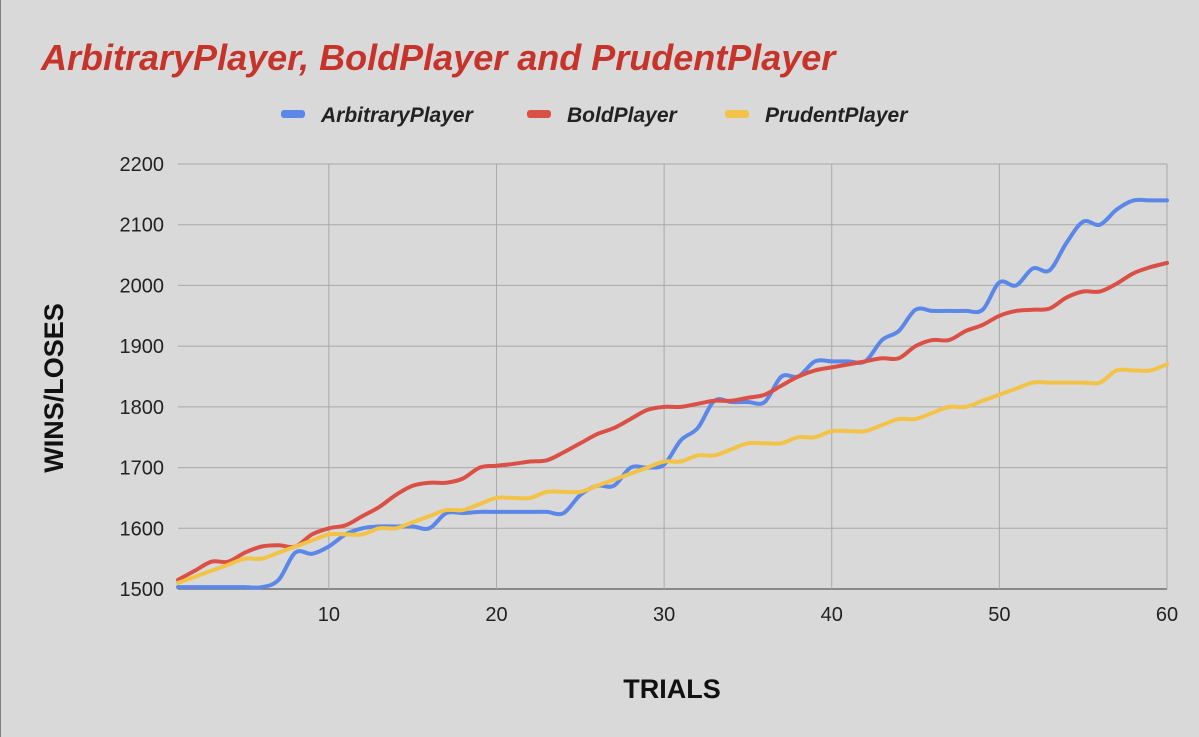 The height and width of the screenshot is (737, 1199). What do you see at coordinates (142, 590) in the screenshot?
I see `y-tick-label: 1500` at bounding box center [142, 590].